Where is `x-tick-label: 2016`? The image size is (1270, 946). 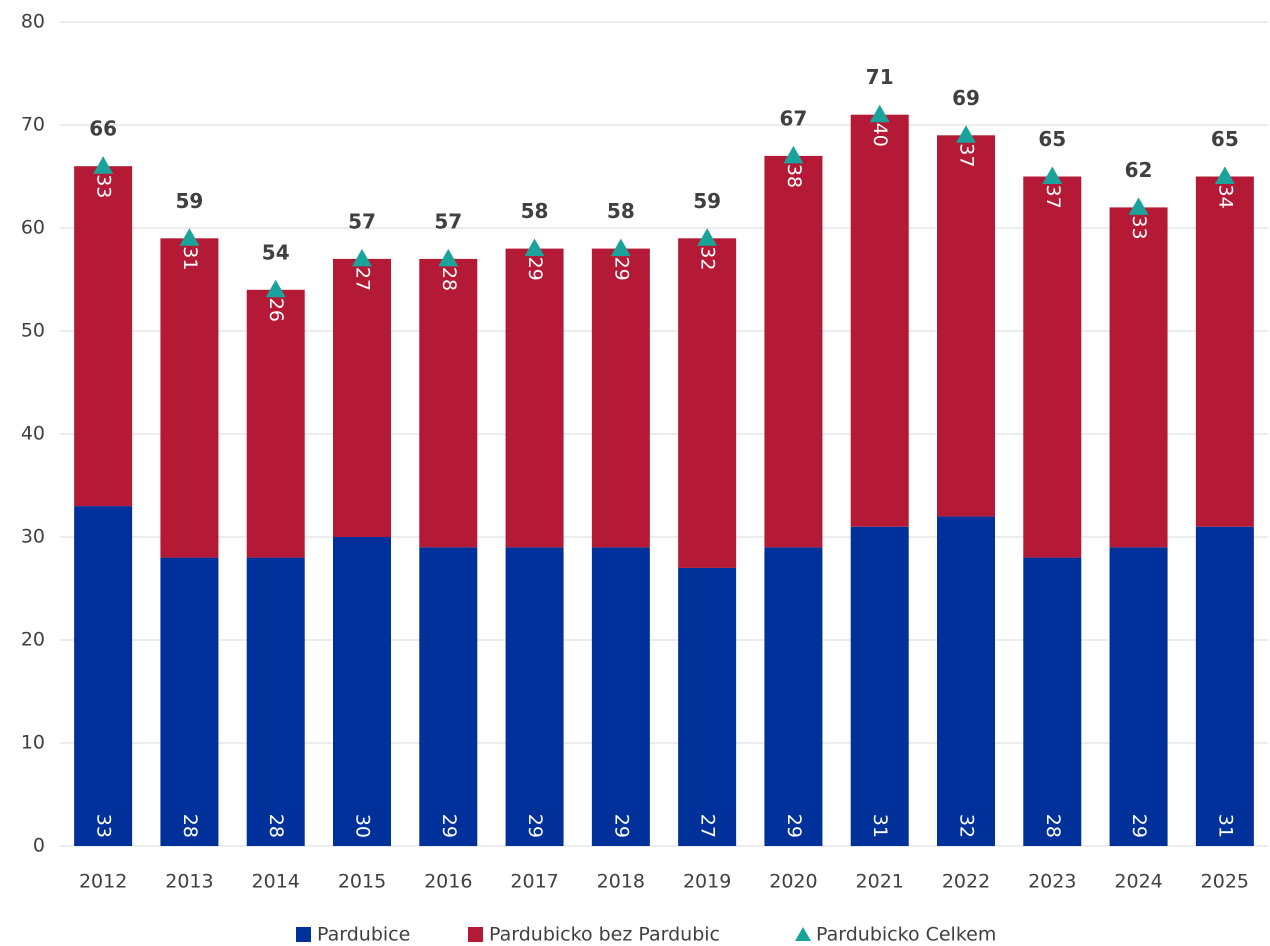 x-tick-label: 2016 is located at coordinates (448, 882).